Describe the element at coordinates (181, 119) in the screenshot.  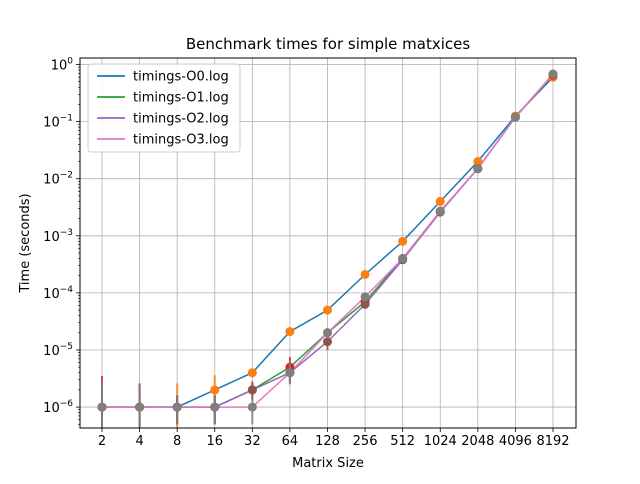
I see `legend-label: timings-O2.log` at that location.